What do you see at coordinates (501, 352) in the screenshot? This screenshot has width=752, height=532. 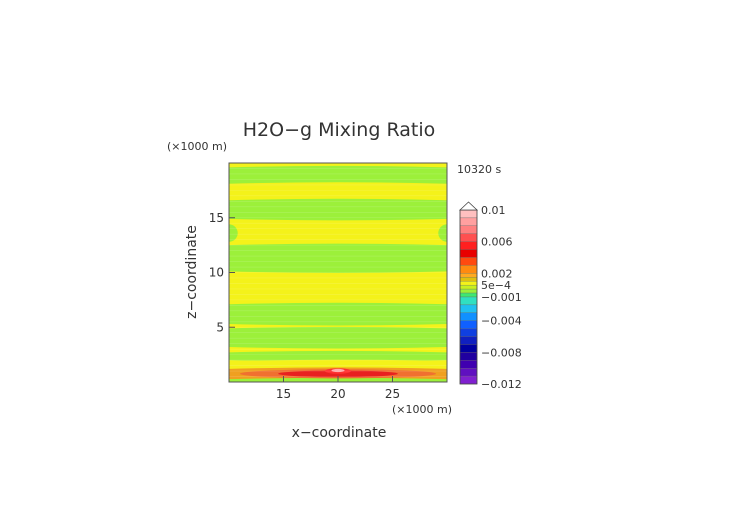 I see `colorbar-label: −0.008` at bounding box center [501, 352].